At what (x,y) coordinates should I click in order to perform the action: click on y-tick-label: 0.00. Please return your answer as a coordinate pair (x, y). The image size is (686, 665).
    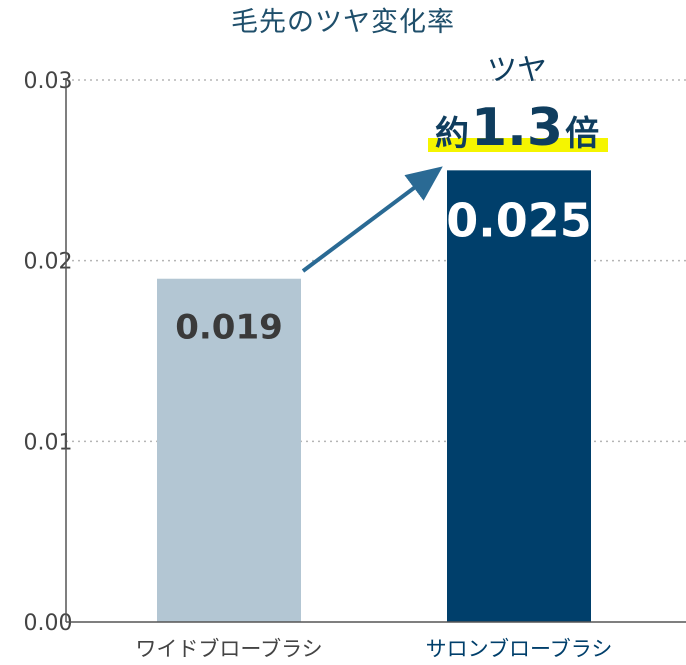
    Looking at the image, I should click on (48, 623).